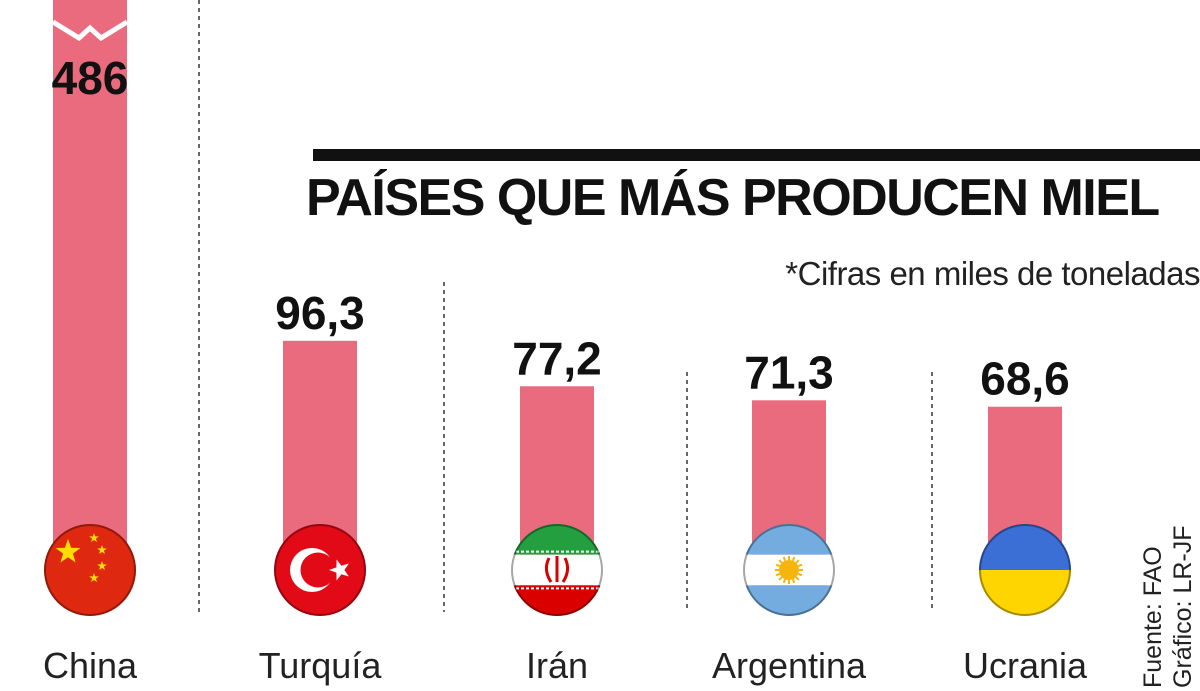  What do you see at coordinates (321, 665) in the screenshot?
I see `category-label: Turquía` at bounding box center [321, 665].